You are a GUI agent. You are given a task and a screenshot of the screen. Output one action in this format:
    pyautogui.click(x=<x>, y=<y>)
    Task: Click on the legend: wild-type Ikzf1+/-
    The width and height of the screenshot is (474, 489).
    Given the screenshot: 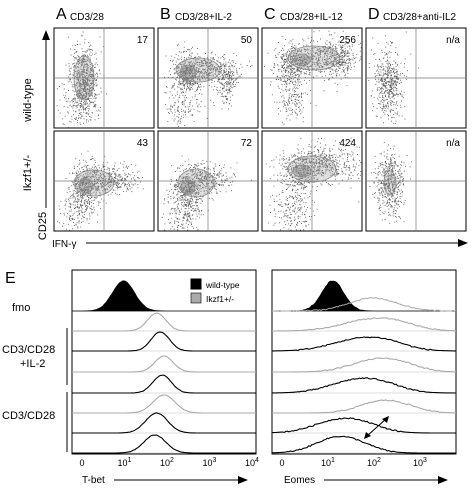 What is the action you would take?
    pyautogui.click(x=215, y=291)
    